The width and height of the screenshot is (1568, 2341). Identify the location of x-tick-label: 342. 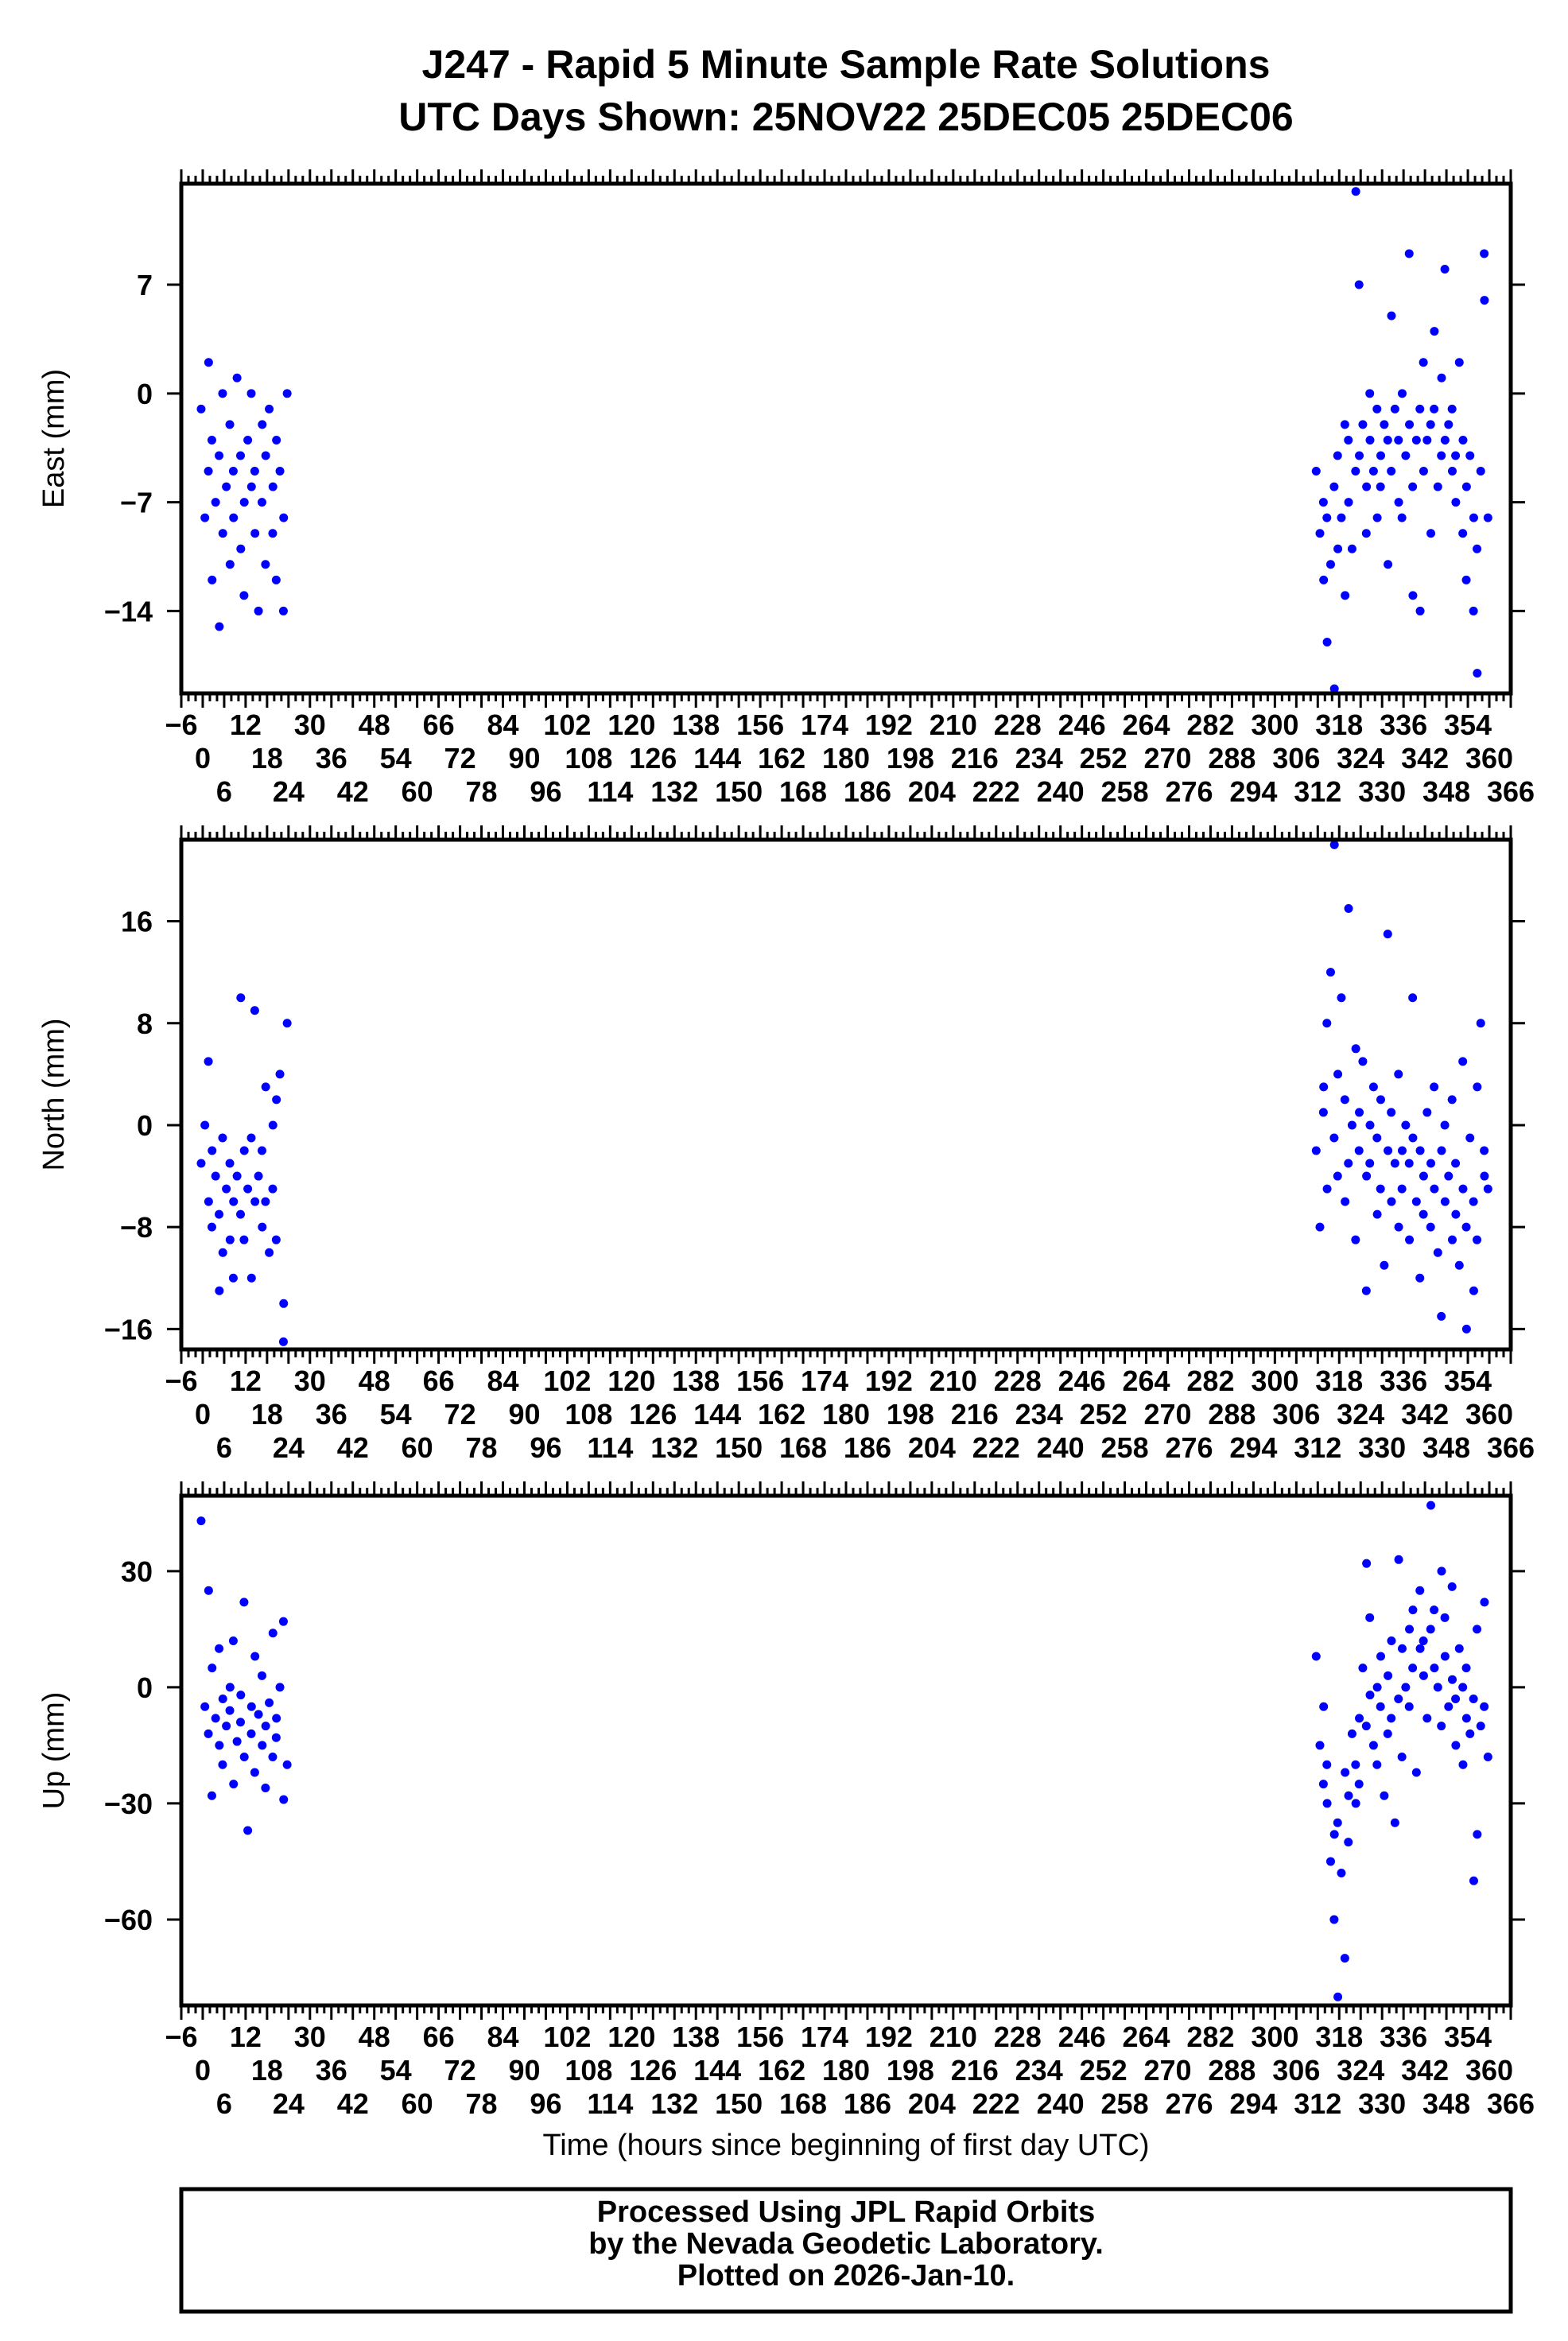
(1425, 1414).